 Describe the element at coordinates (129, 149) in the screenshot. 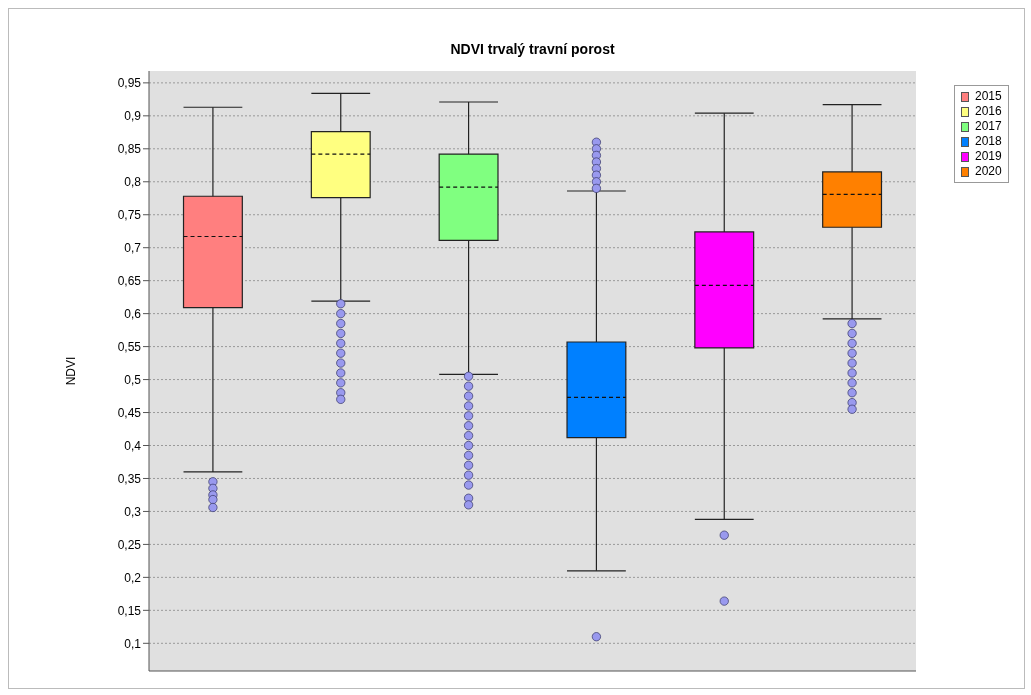

I see `y-tick-label: 0,85` at that location.